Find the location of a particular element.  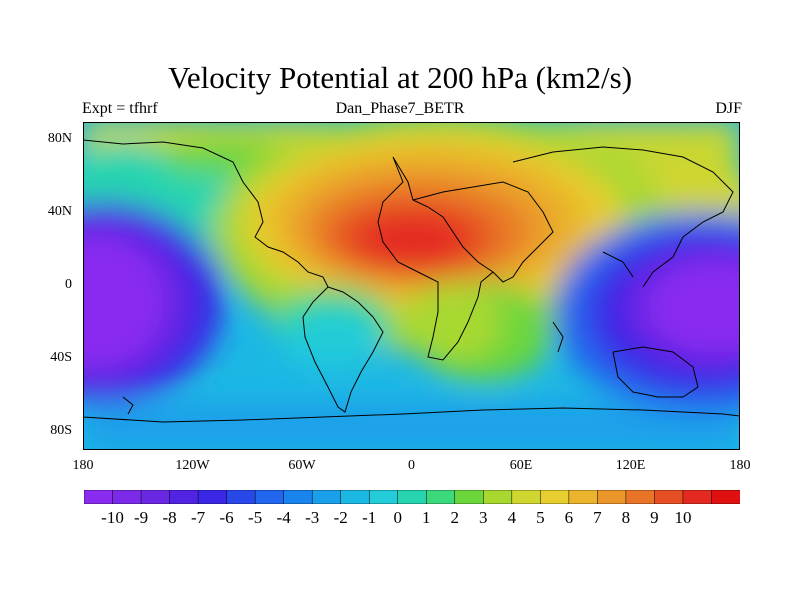

colorbar-tick-label: -4 is located at coordinates (283, 517).